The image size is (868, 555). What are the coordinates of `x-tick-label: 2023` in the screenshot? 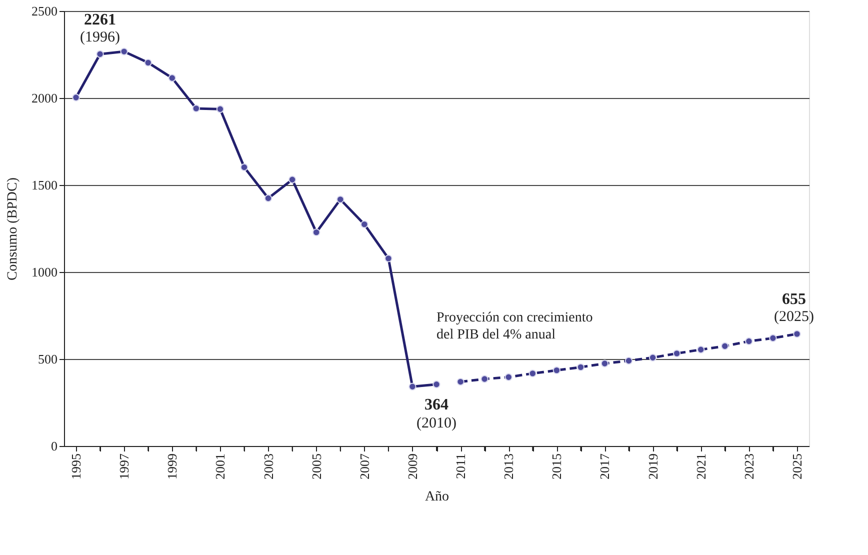 It's located at (748, 467).